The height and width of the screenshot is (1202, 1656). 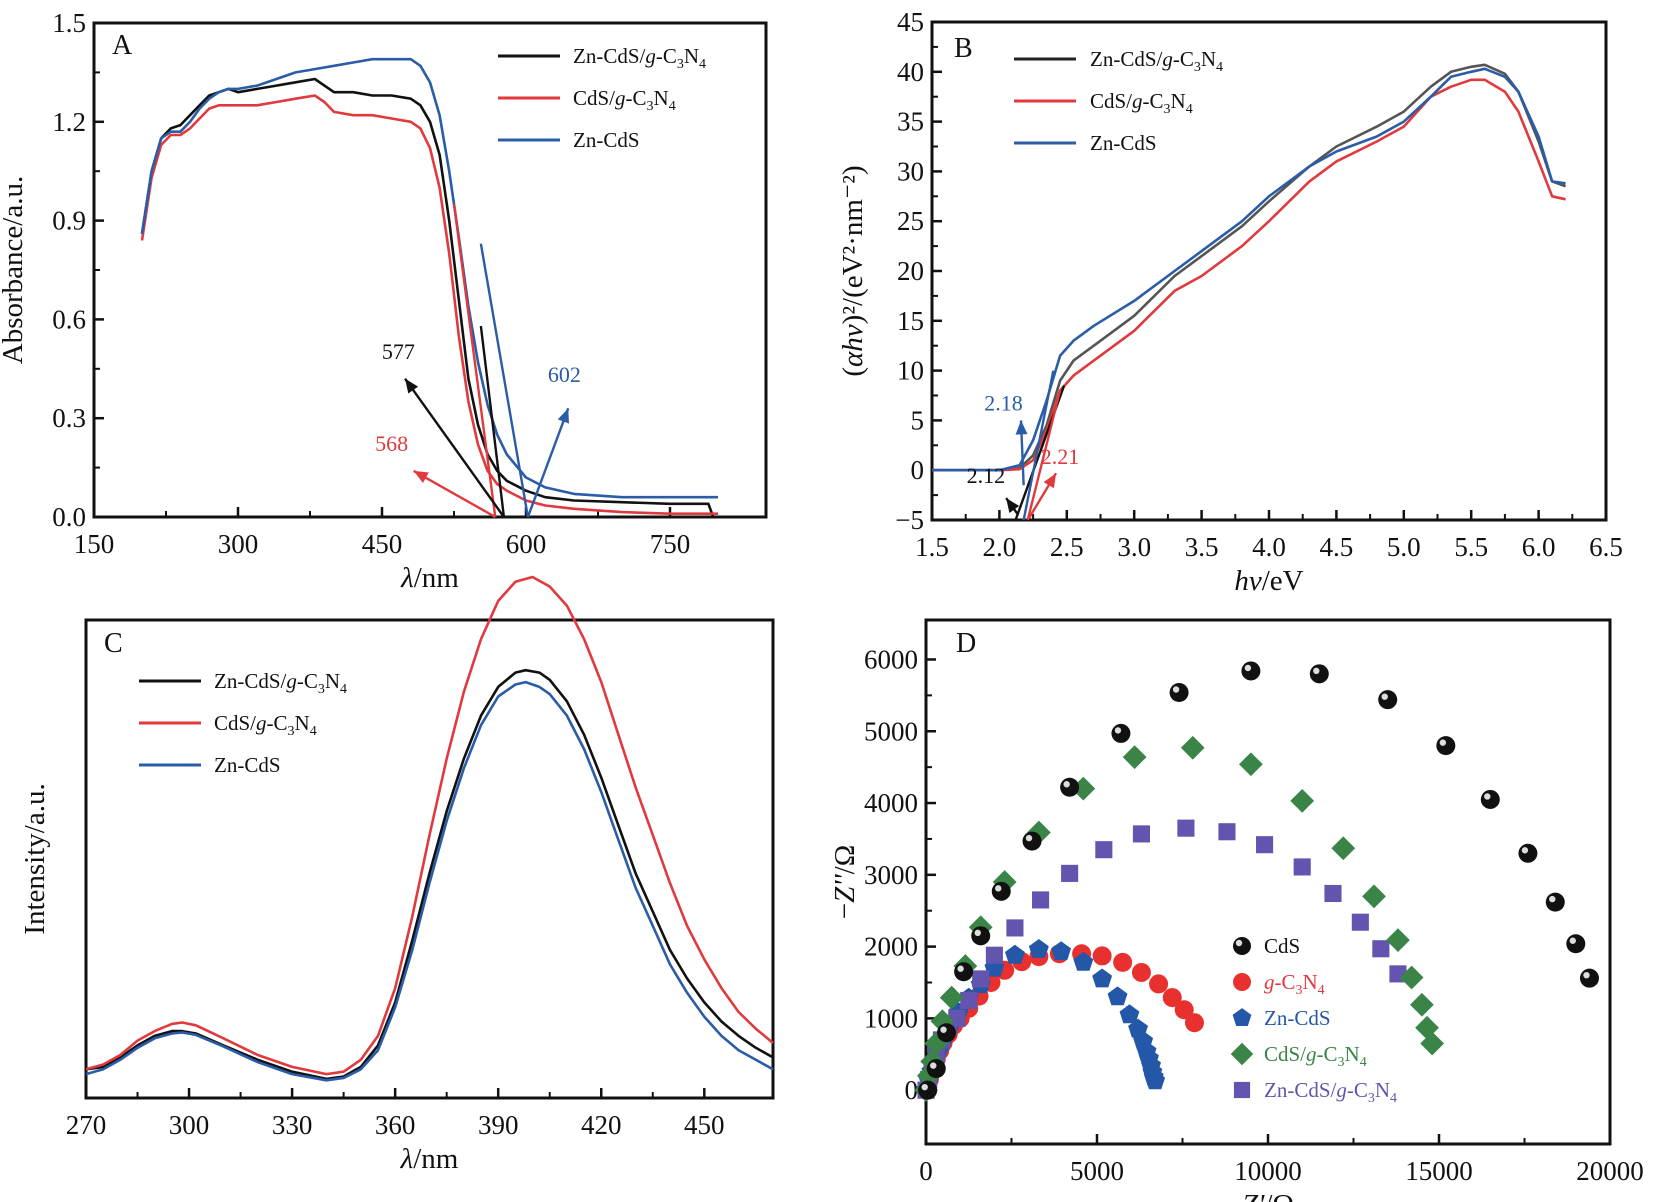 I want to click on x-tick-label: 1.5, so click(x=932, y=547).